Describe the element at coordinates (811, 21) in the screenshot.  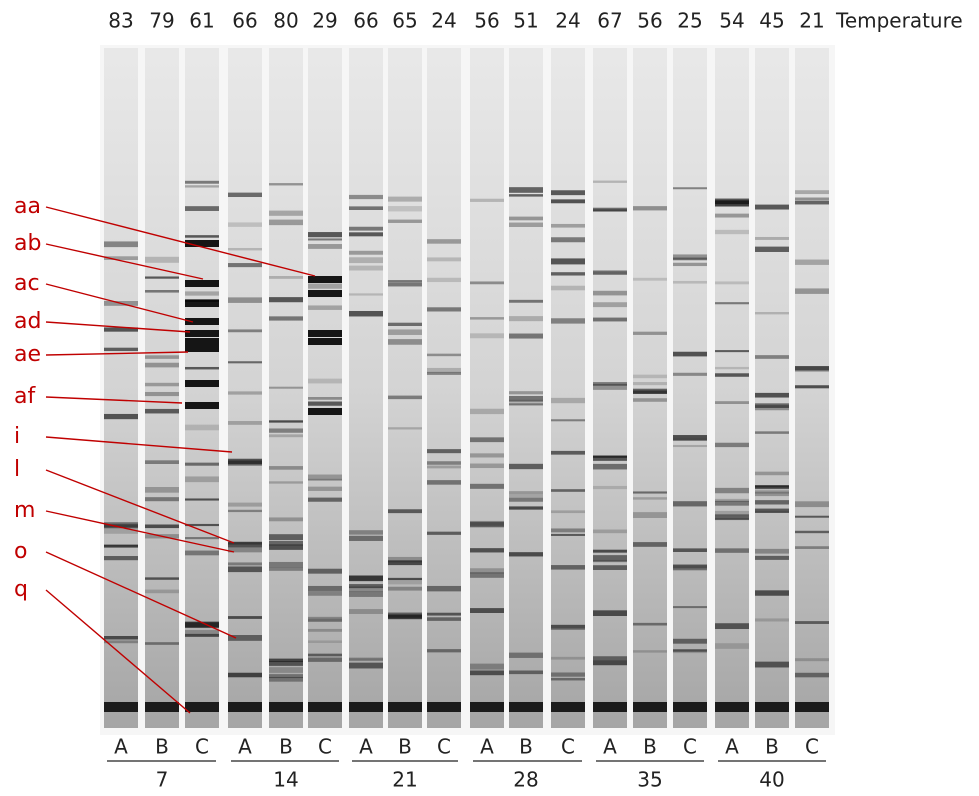
I see `temperature-label: 21` at that location.